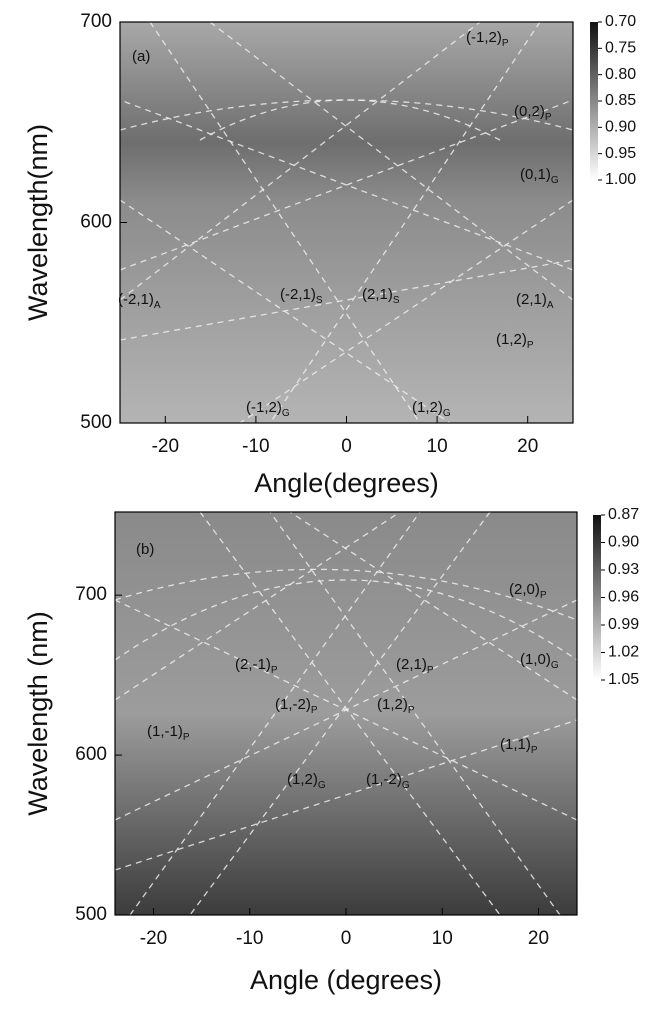  What do you see at coordinates (623, 624) in the screenshot?
I see `colorbar-tick-label: 0.99` at bounding box center [623, 624].